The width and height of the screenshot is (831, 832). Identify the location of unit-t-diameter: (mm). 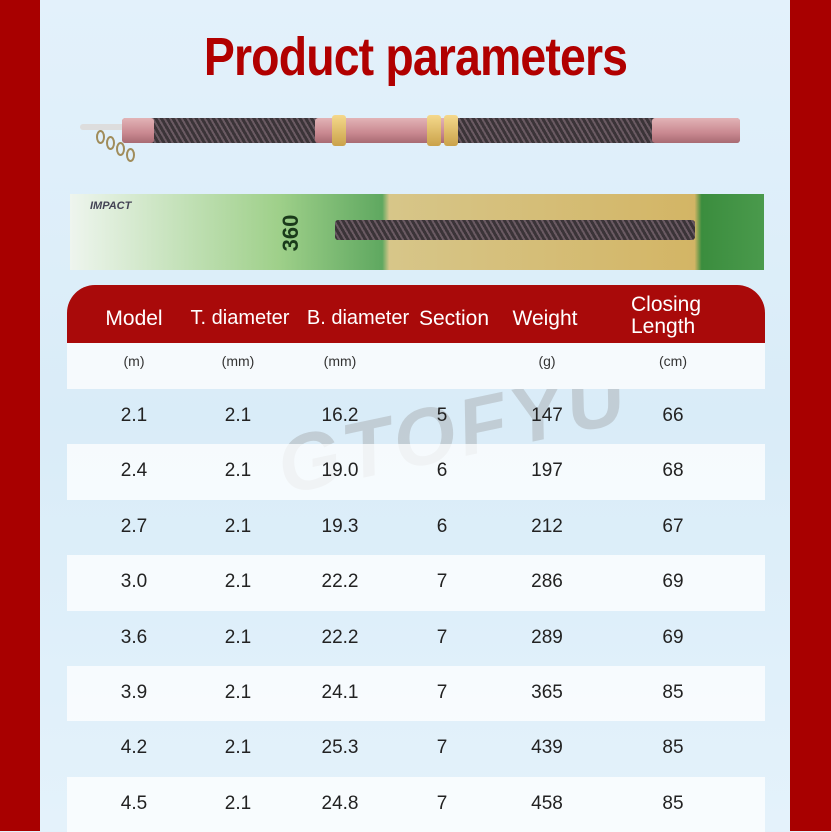
(238, 361).